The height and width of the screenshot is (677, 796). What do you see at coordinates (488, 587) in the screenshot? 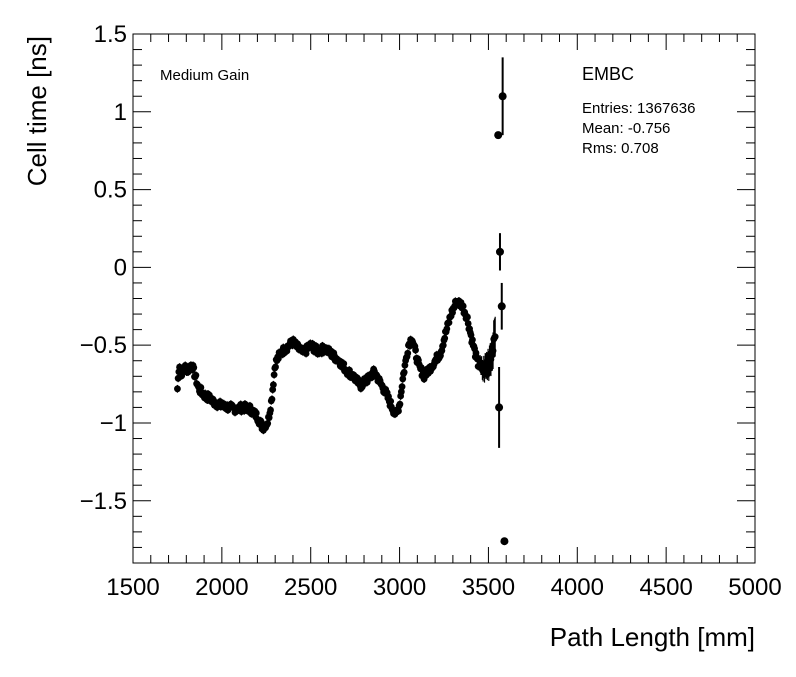
I see `x-tick-label: 3500` at bounding box center [488, 587].